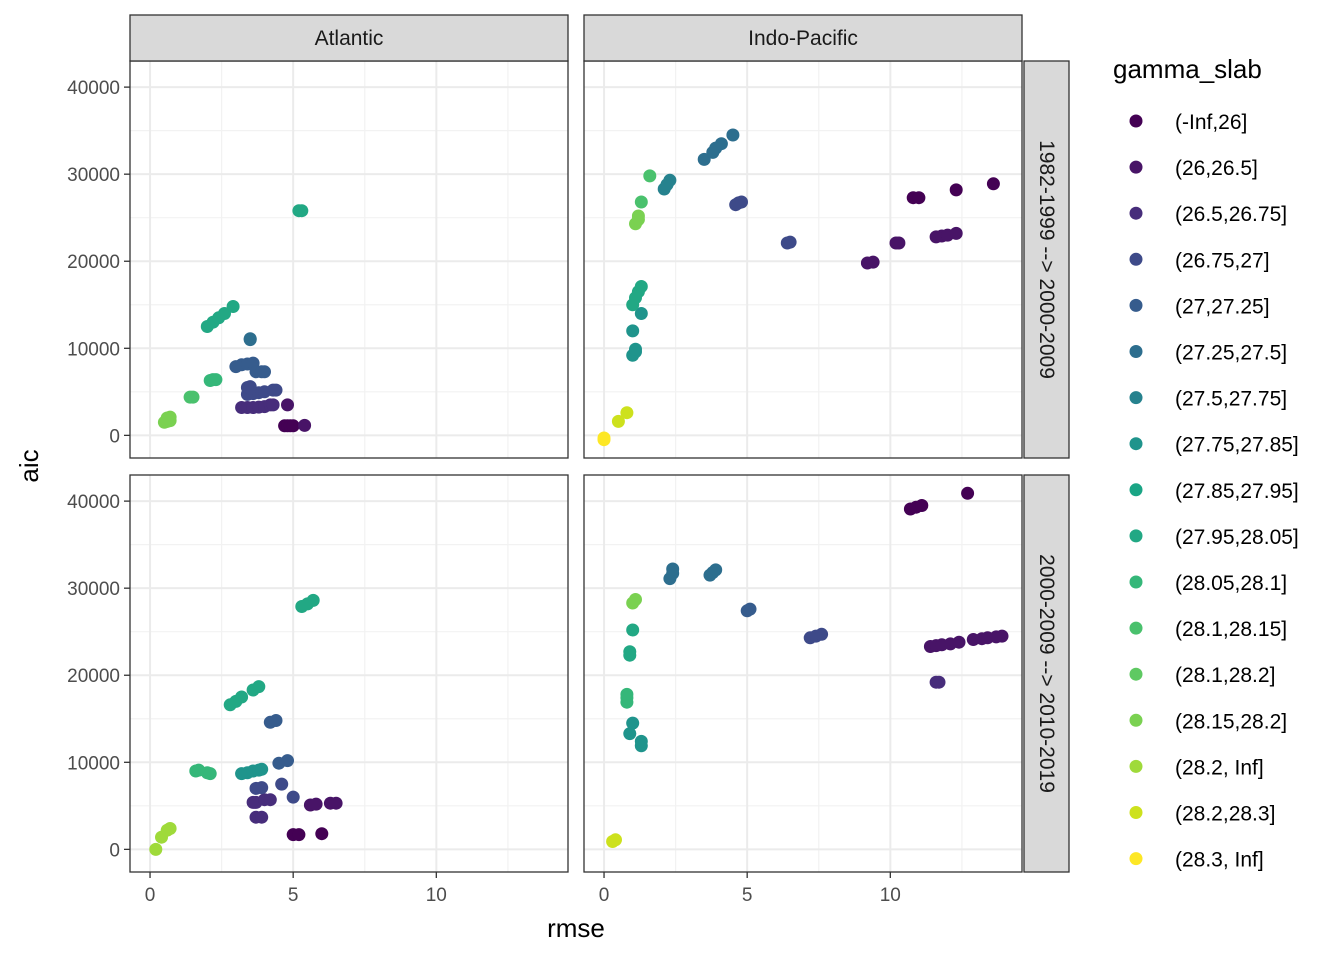  Describe the element at coordinates (1216, 168) in the screenshot. I see `legend-label: (26,26.5]` at that location.